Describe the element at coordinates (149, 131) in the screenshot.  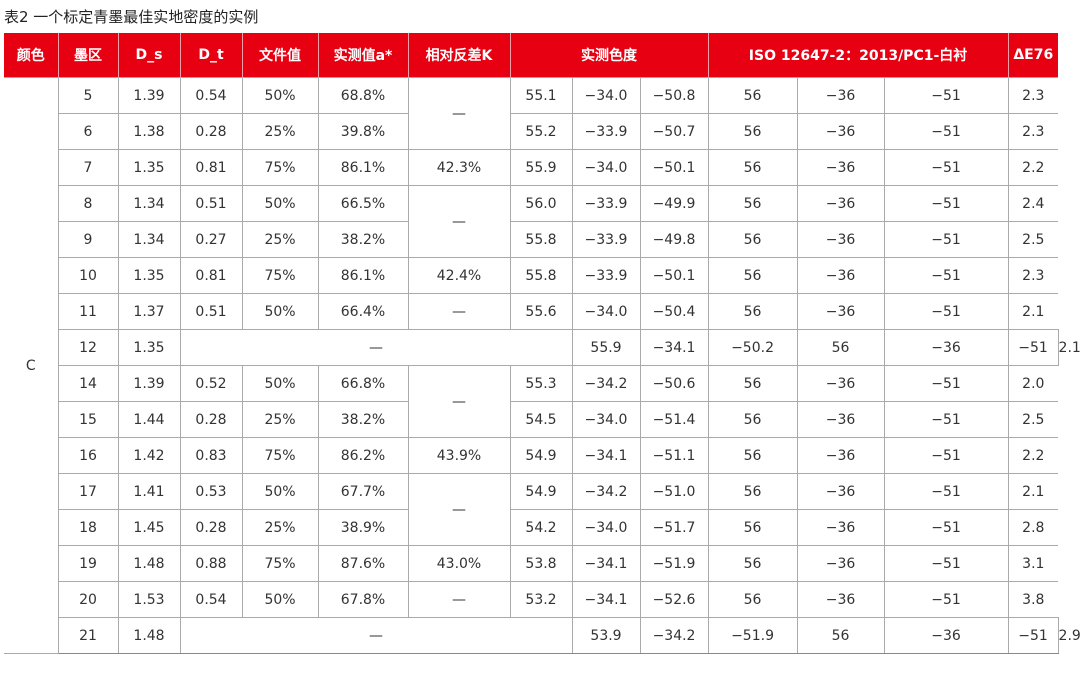
I see `ds-cell: 1.38` at that location.